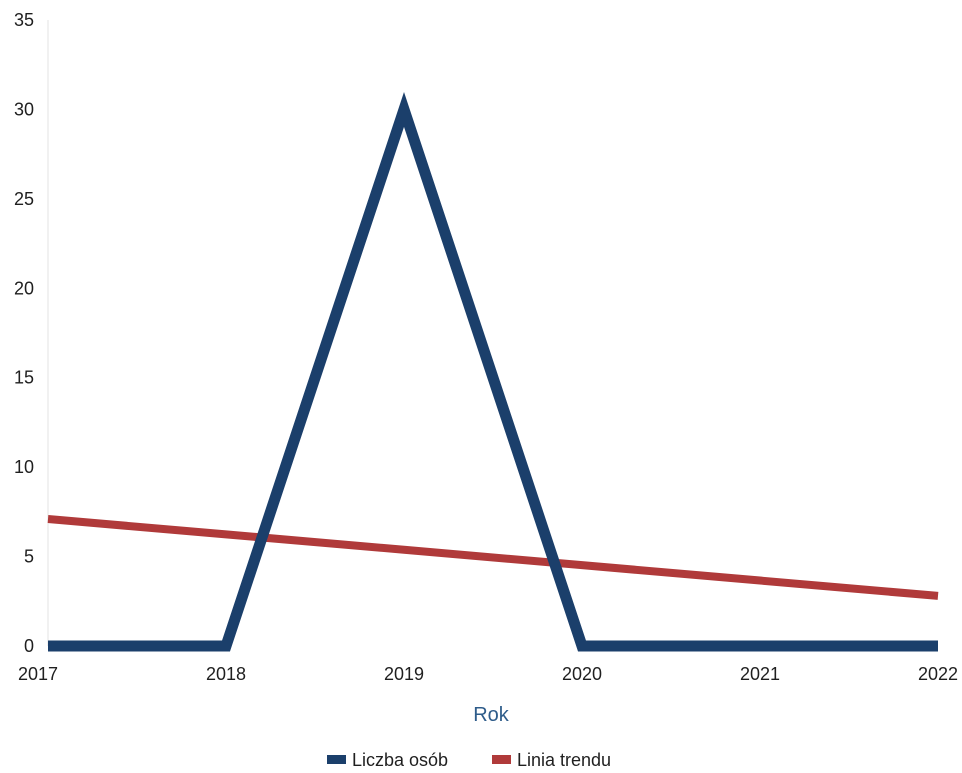  Describe the element at coordinates (38, 674) in the screenshot. I see `x-tick-label: 2017` at that location.